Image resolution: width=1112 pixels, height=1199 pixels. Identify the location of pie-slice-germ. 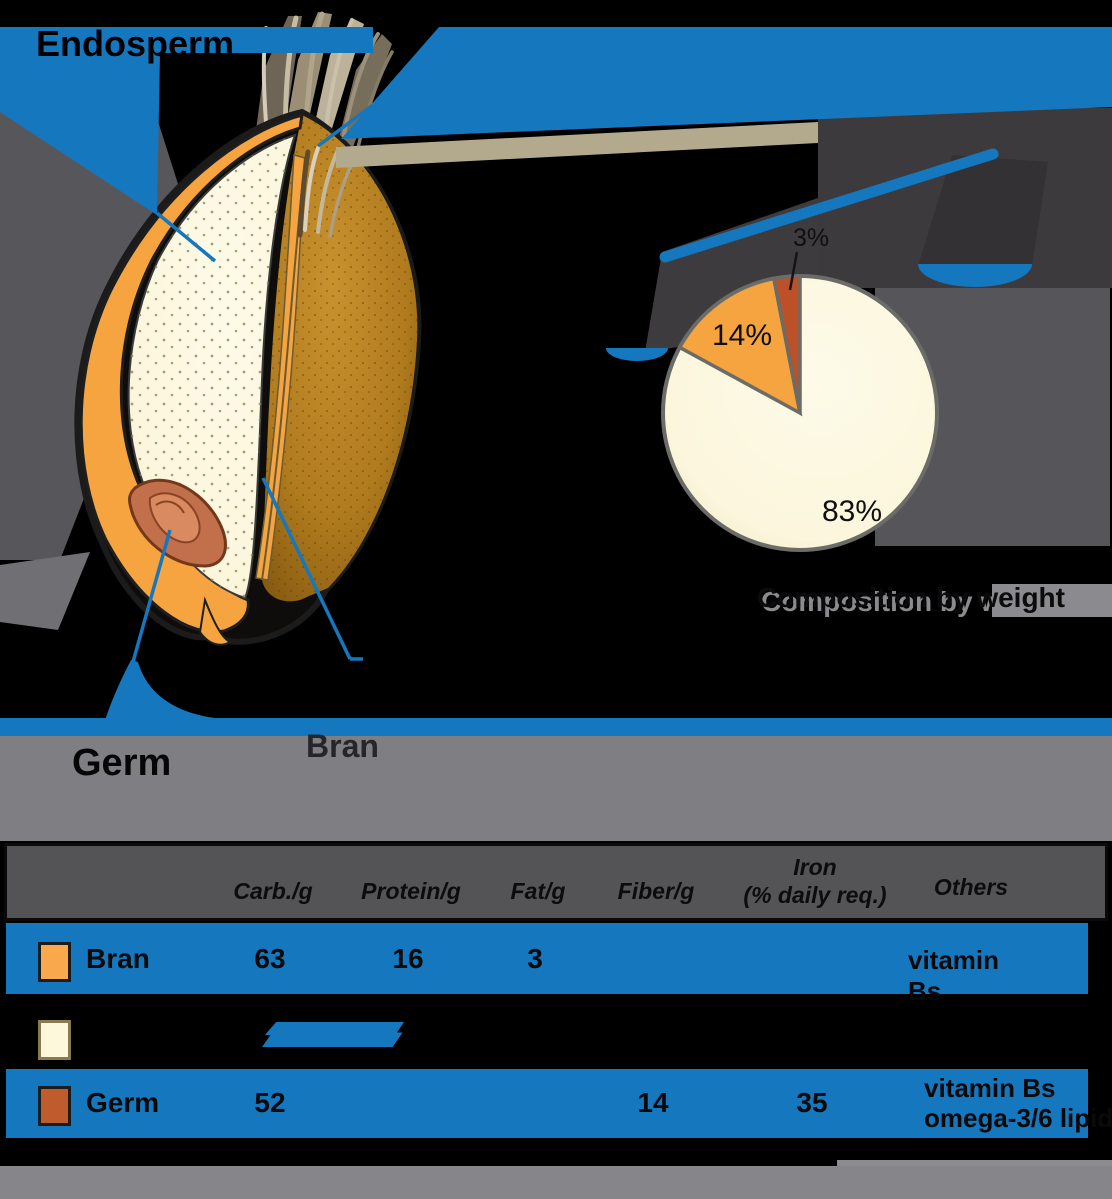
(786, 344).